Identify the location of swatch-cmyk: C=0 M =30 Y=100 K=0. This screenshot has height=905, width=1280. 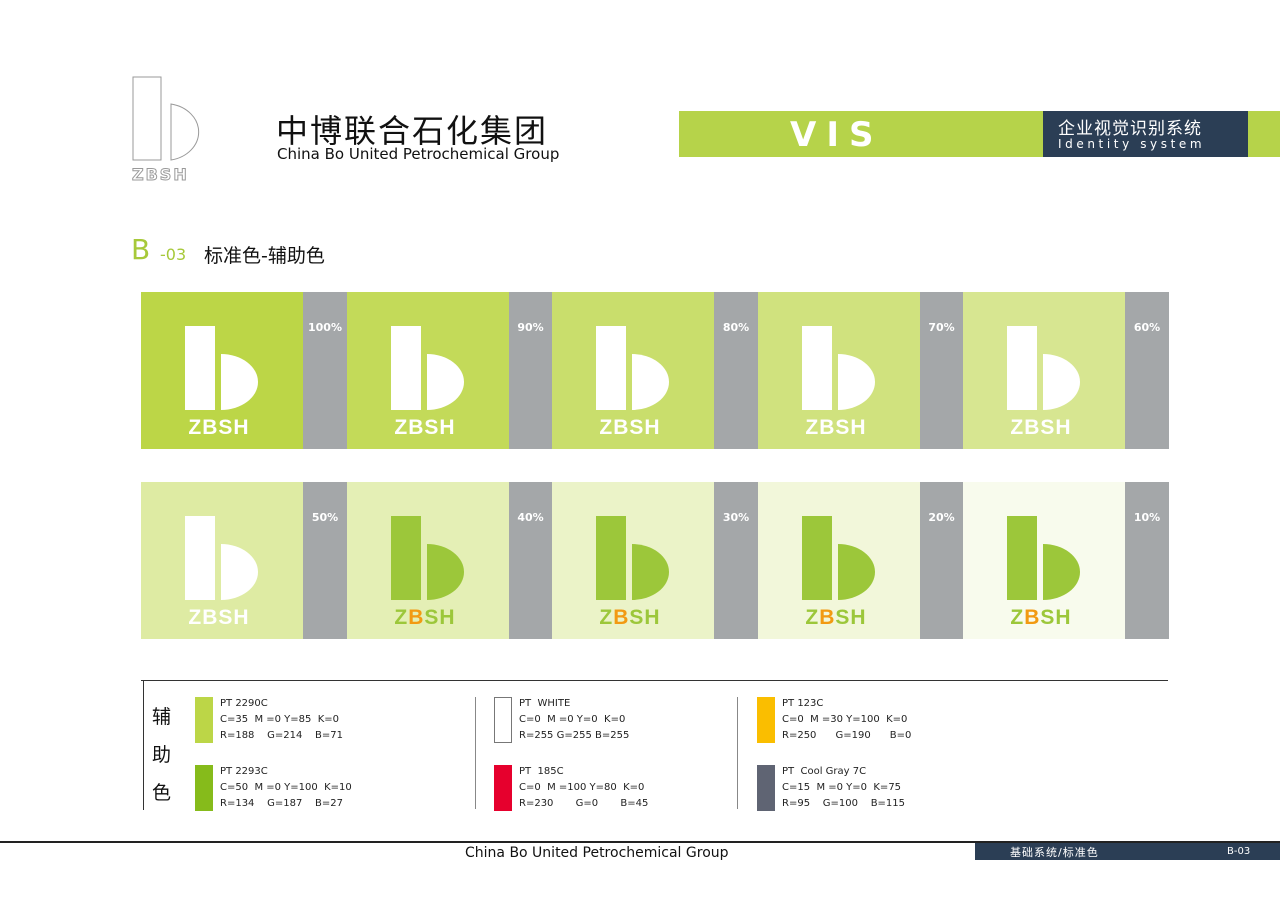
(845, 719).